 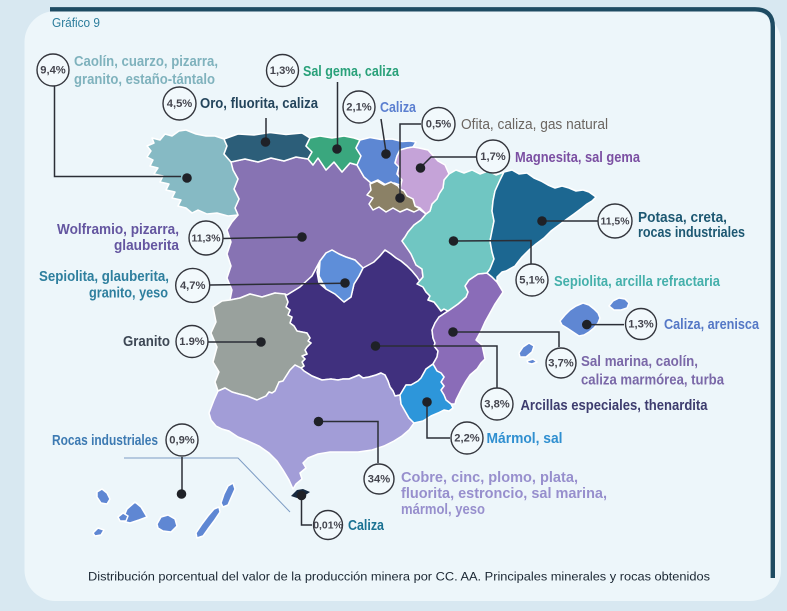 What do you see at coordinates (118, 230) in the screenshot?
I see `svg-text: Wolframio, pizarra,` at bounding box center [118, 230].